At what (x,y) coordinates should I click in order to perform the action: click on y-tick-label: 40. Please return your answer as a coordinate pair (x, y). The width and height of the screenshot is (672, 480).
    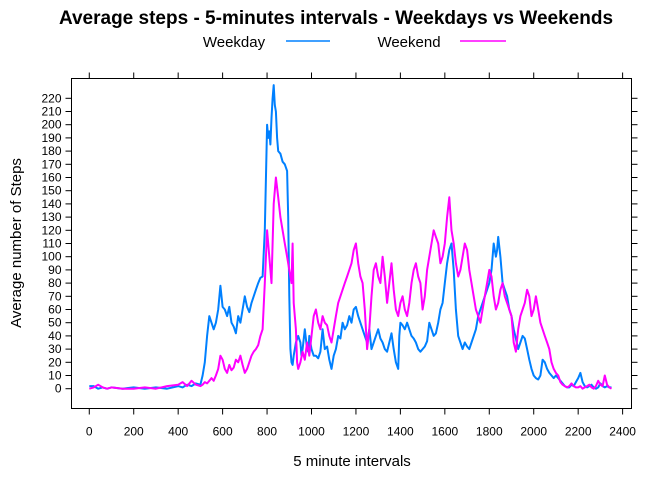
    Looking at the image, I should click on (55, 336).